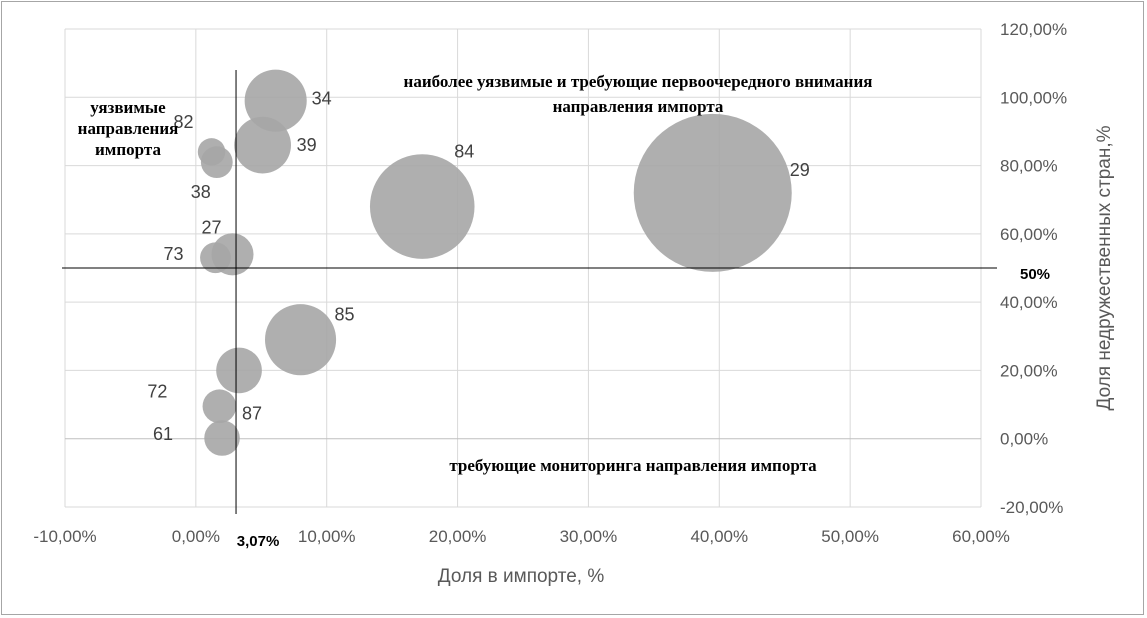 The image size is (1147, 618). I want to click on y-tick-label: 80,00%, so click(1029, 166).